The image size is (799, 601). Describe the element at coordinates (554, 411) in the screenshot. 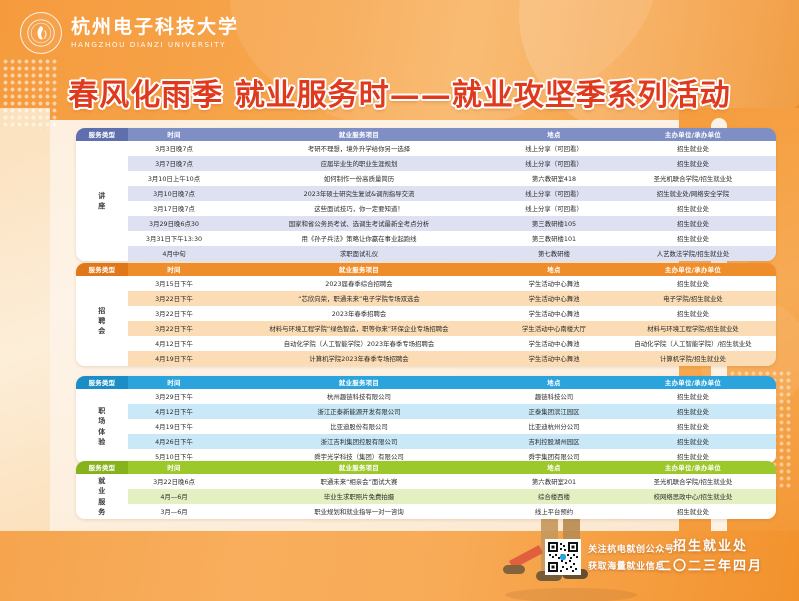

I see `cell-location: 正泰集团滨江园区` at that location.